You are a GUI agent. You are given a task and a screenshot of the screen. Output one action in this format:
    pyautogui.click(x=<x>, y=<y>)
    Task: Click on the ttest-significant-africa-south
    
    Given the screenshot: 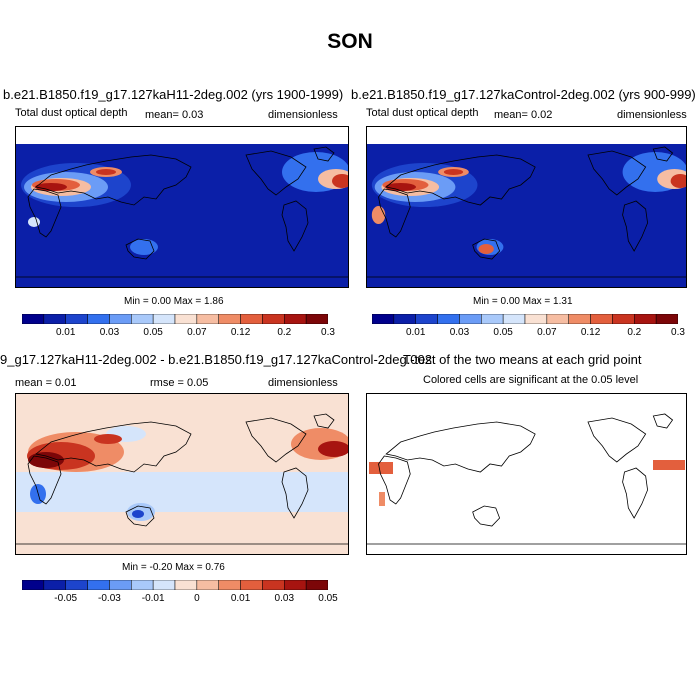 What is the action you would take?
    pyautogui.click(x=382, y=499)
    